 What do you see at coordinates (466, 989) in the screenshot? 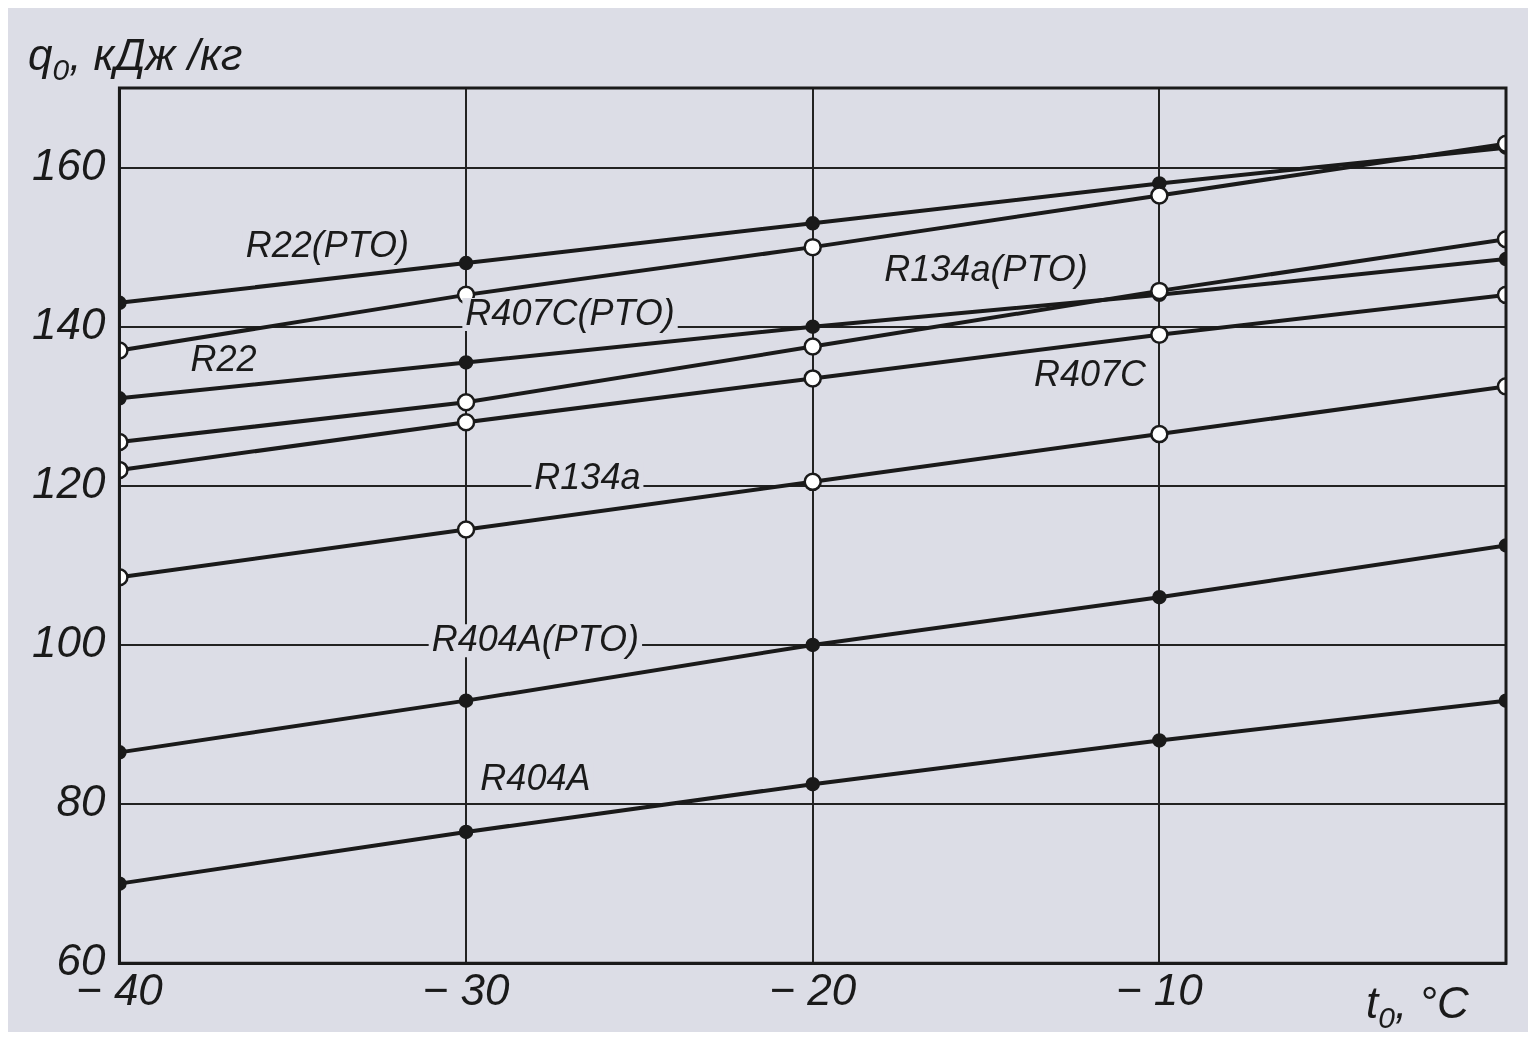
I see `x-tick-label: − 30` at bounding box center [466, 989].